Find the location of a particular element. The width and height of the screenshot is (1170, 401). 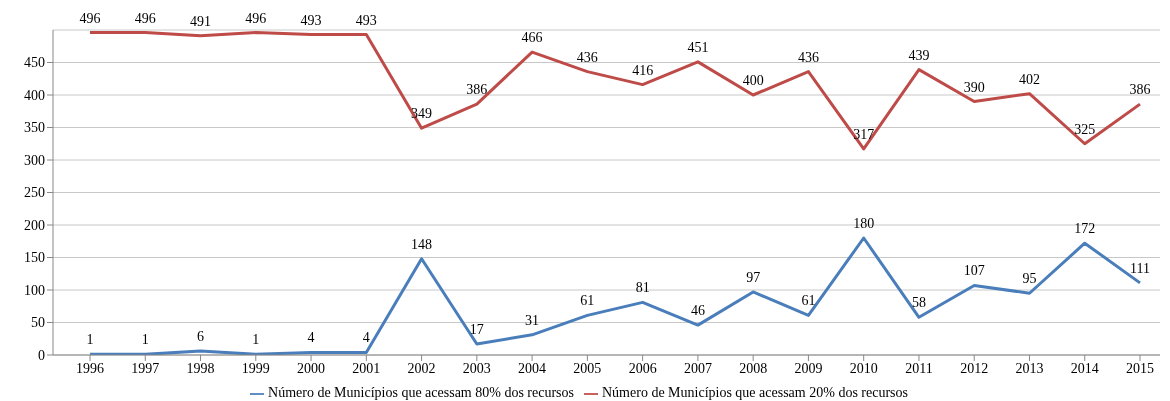

legend-label: Número de Municípios que acessam 20% dos recursos is located at coordinates (755, 392).